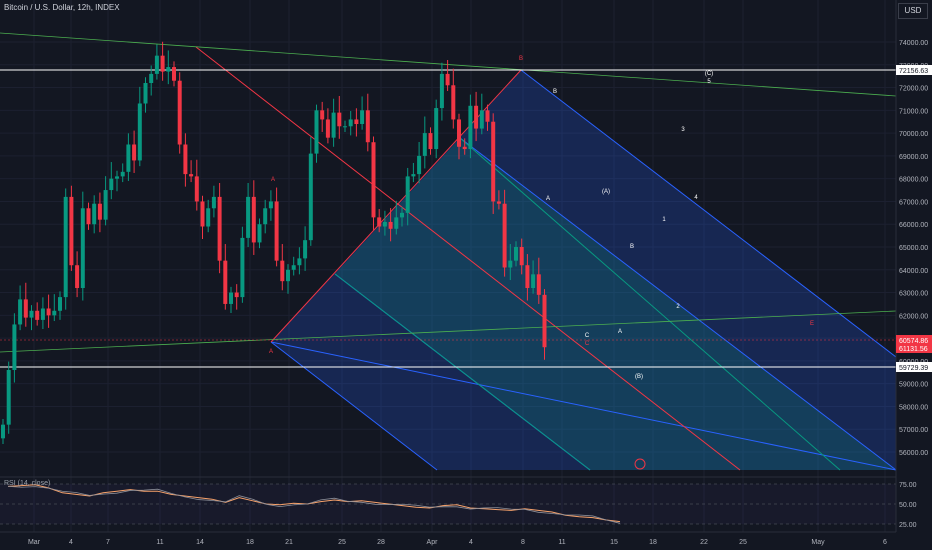 Image resolution: width=932 pixels, height=550 pixels. Describe the element at coordinates (913, 11) in the screenshot. I see `currency-button: USD` at that location.